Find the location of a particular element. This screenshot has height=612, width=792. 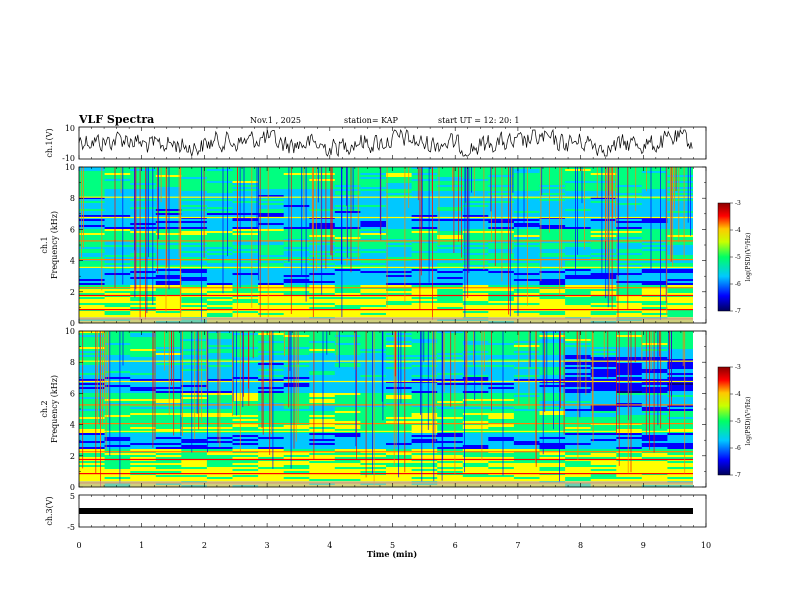

ch1-ytick-top: 10 is located at coordinates (70, 128).